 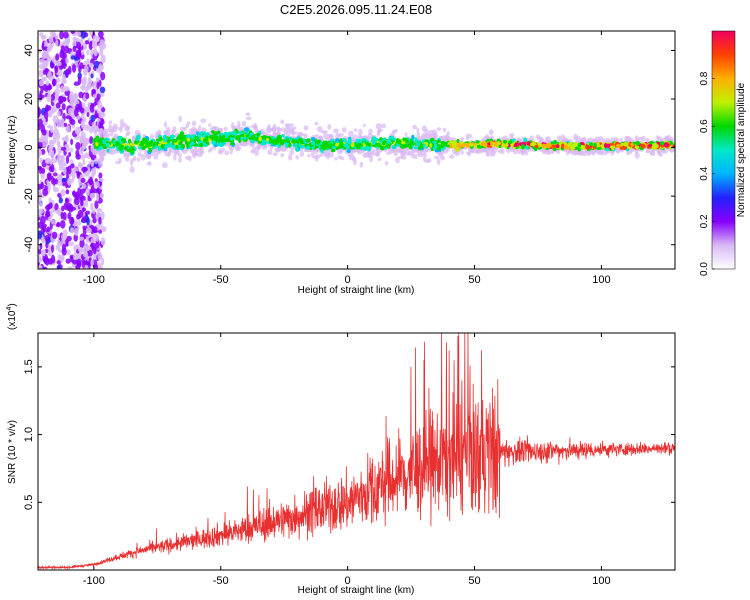 What do you see at coordinates (741, 149) in the screenshot?
I see `colorbar-label: Normalized spectral amplitude` at bounding box center [741, 149].